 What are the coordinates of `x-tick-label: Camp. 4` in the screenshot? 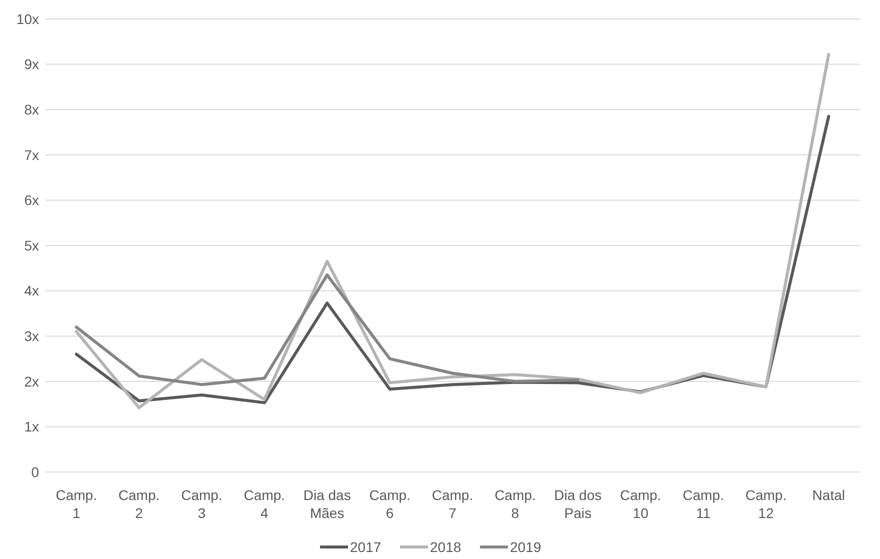 It's located at (265, 504).